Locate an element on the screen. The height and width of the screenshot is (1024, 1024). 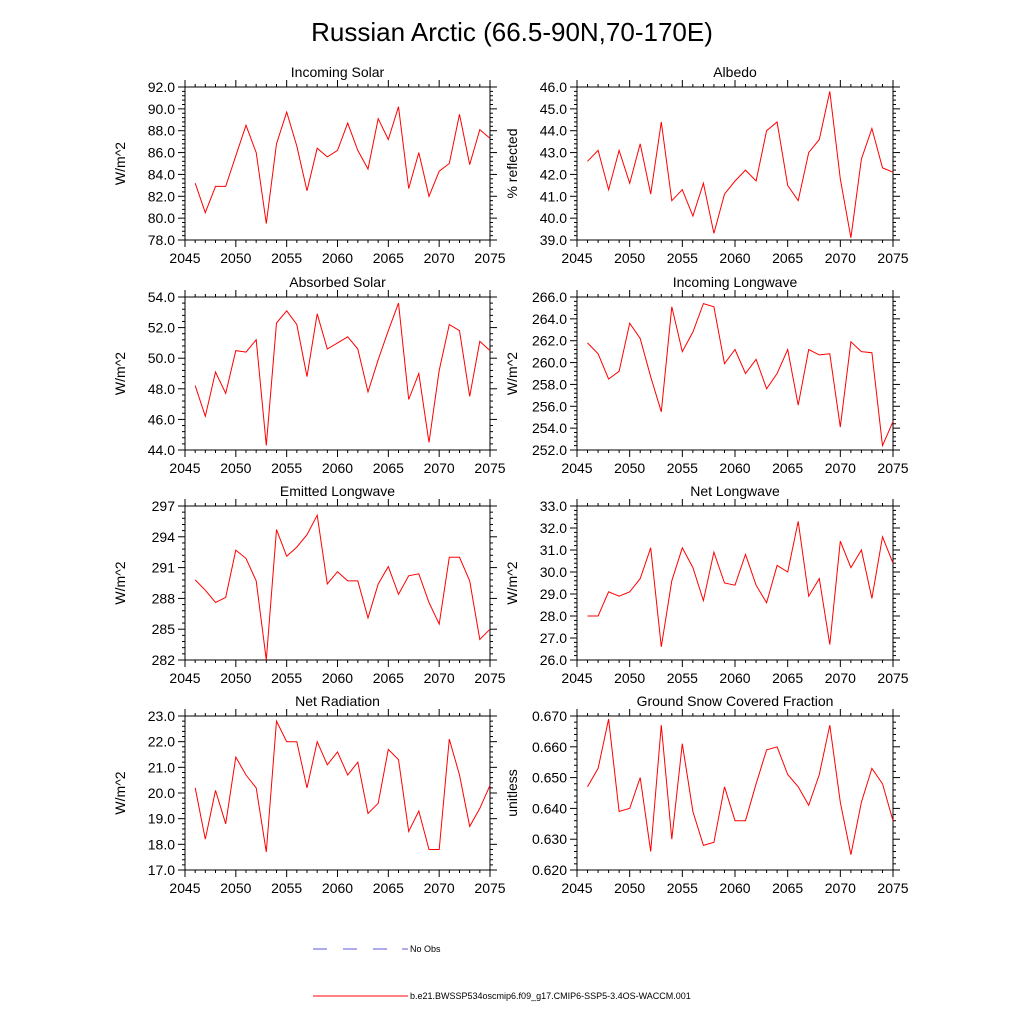
y-tick-label: 266.0 is located at coordinates (549, 297).